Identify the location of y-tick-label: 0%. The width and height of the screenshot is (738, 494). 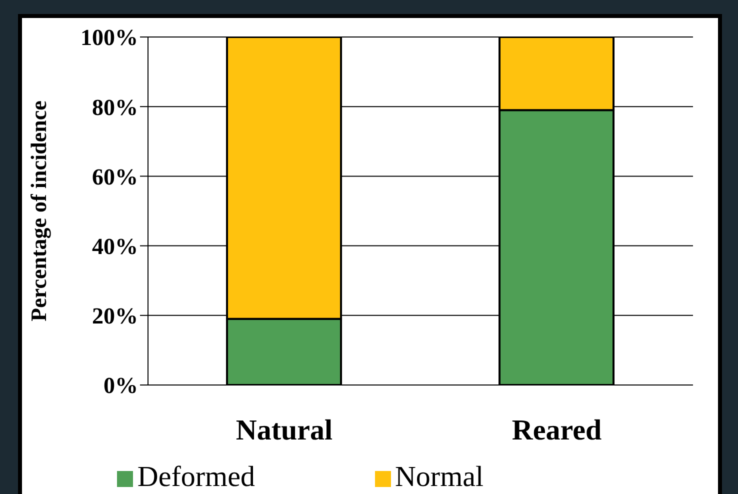
(121, 385).